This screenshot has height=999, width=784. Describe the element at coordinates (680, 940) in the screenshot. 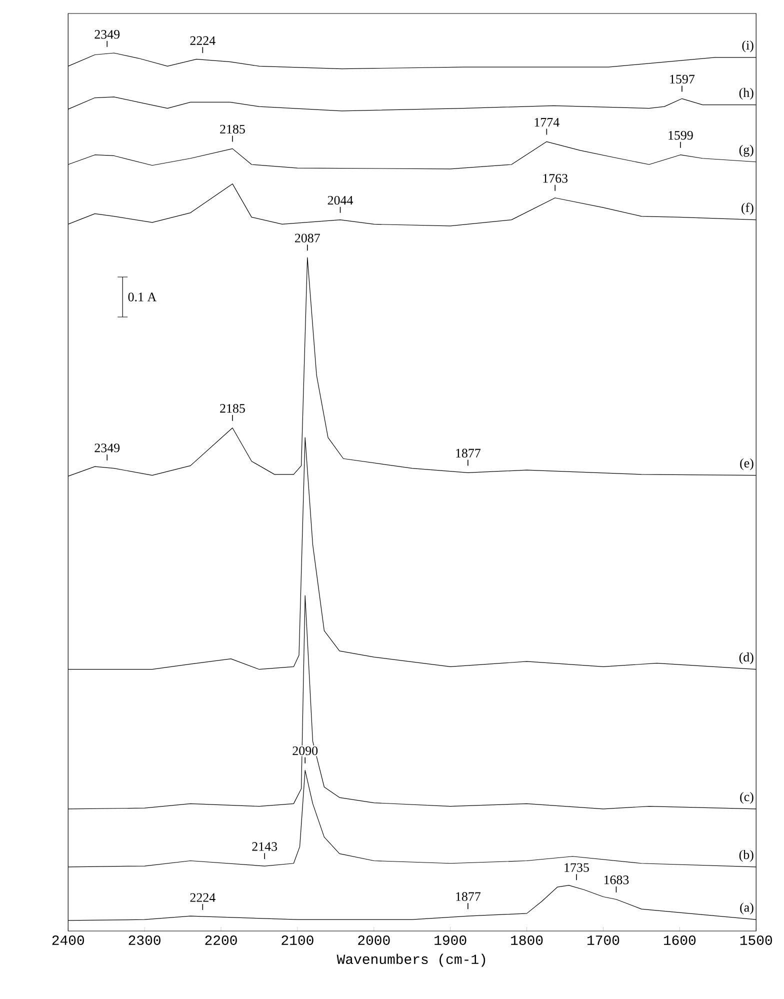

I see `x-tick-label: 1600` at that location.